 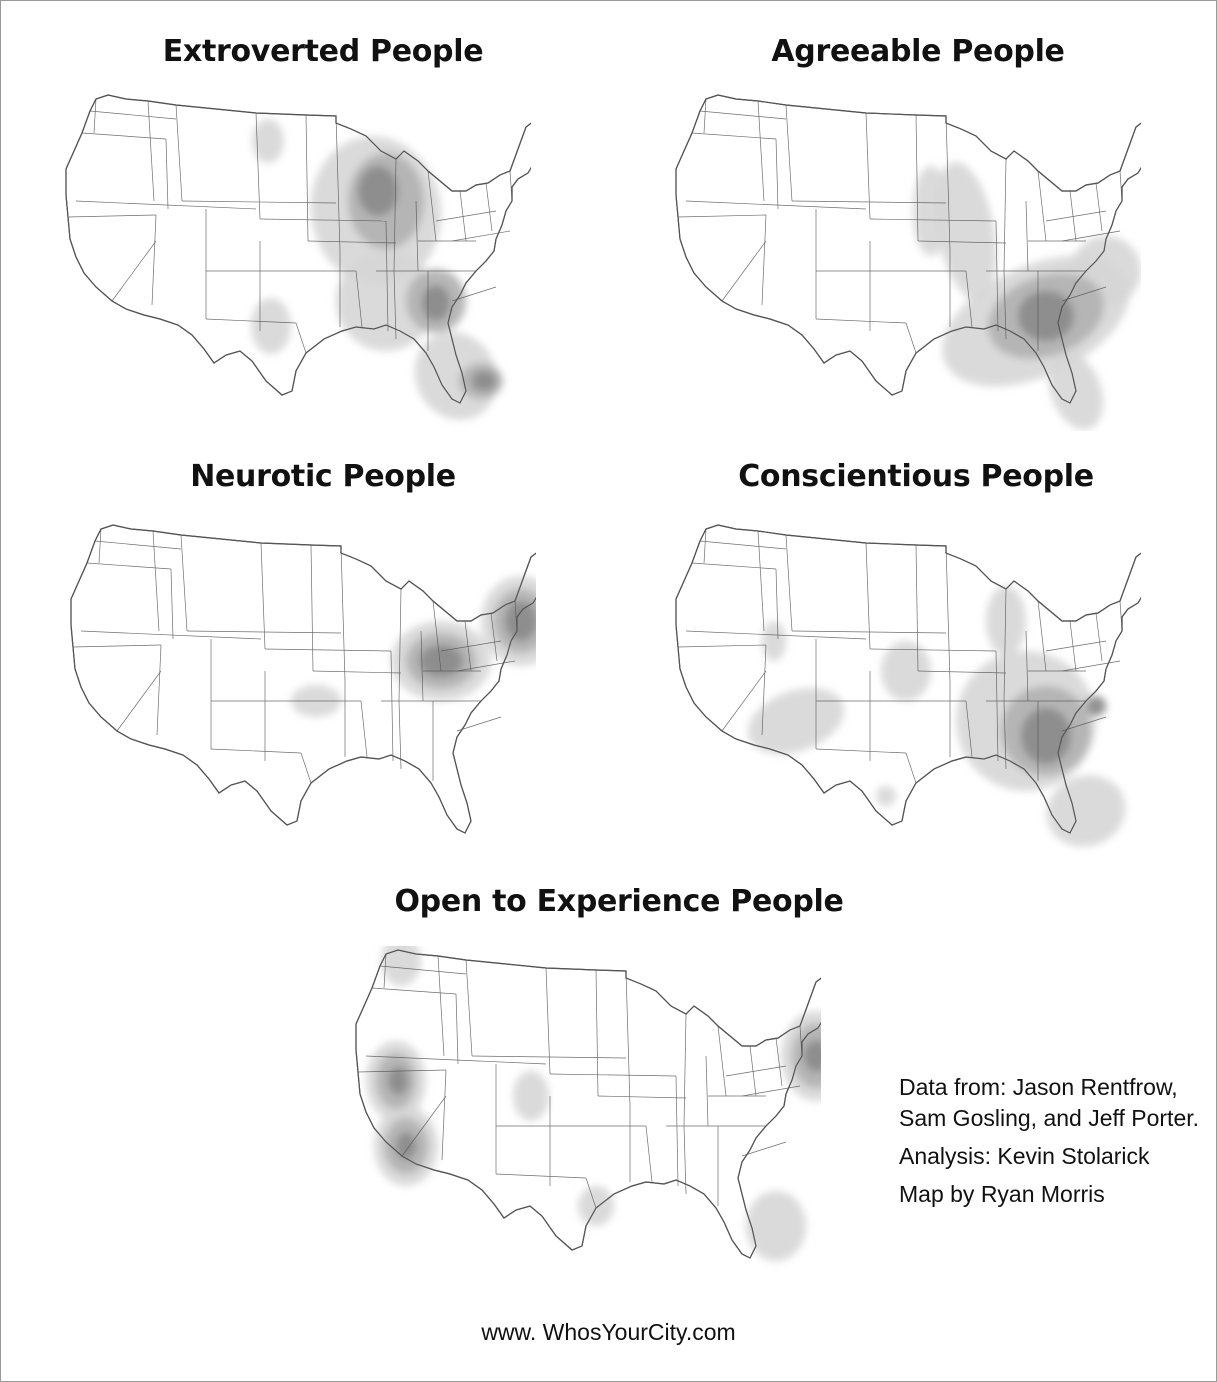 What do you see at coordinates (1024, 1155) in the screenshot?
I see `credits-analysis: Analysis: Kevin Stolarick` at bounding box center [1024, 1155].